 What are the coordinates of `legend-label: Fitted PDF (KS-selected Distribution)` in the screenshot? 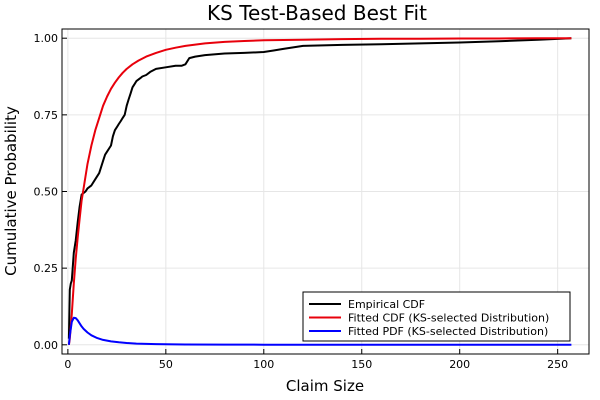 It's located at (448, 331).